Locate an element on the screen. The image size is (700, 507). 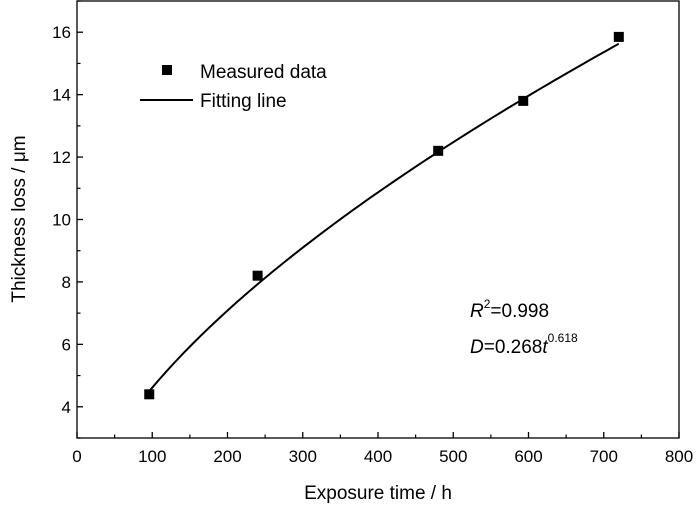
x-axis-title: Exposure time / h is located at coordinates (378, 493).